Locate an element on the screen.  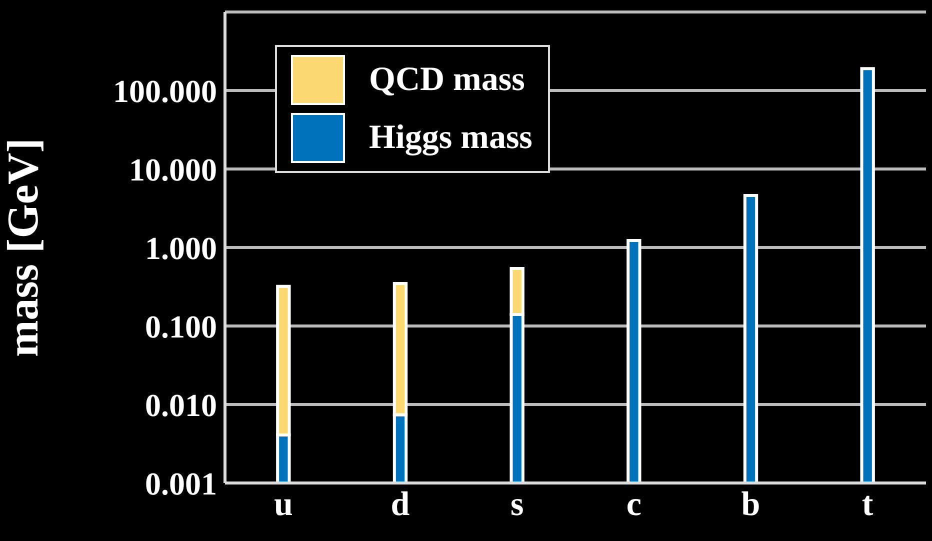
y-tick-label: 0.100 is located at coordinates (181, 326).